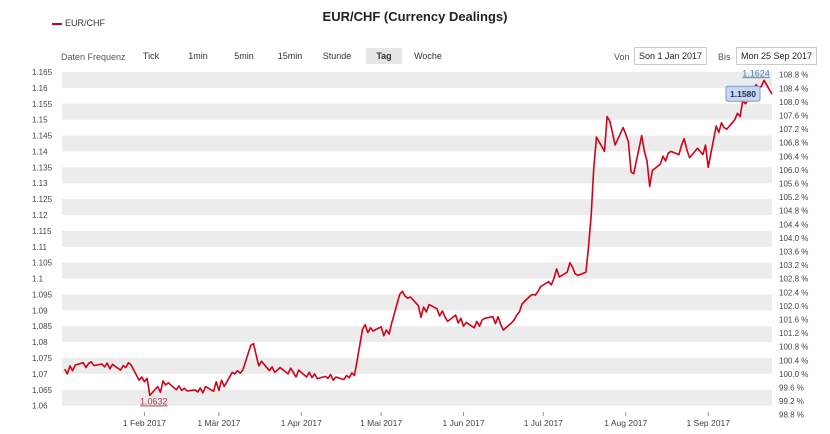  I want to click on y2-tick-label: 100.8 %, so click(793, 347).